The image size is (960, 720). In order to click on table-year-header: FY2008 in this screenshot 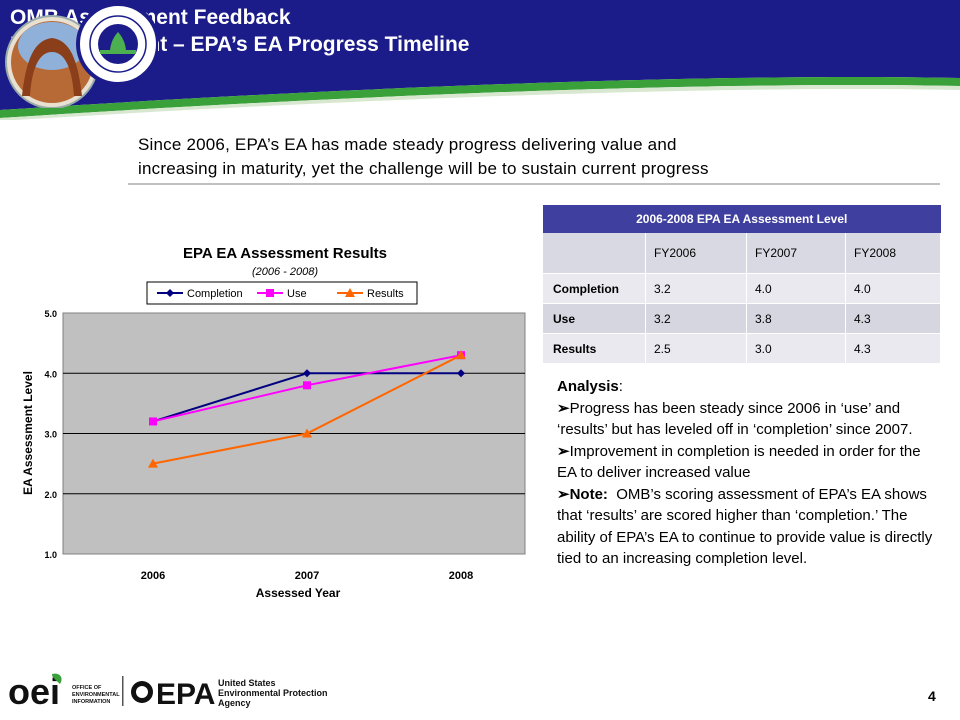, I will do `click(893, 253)`.